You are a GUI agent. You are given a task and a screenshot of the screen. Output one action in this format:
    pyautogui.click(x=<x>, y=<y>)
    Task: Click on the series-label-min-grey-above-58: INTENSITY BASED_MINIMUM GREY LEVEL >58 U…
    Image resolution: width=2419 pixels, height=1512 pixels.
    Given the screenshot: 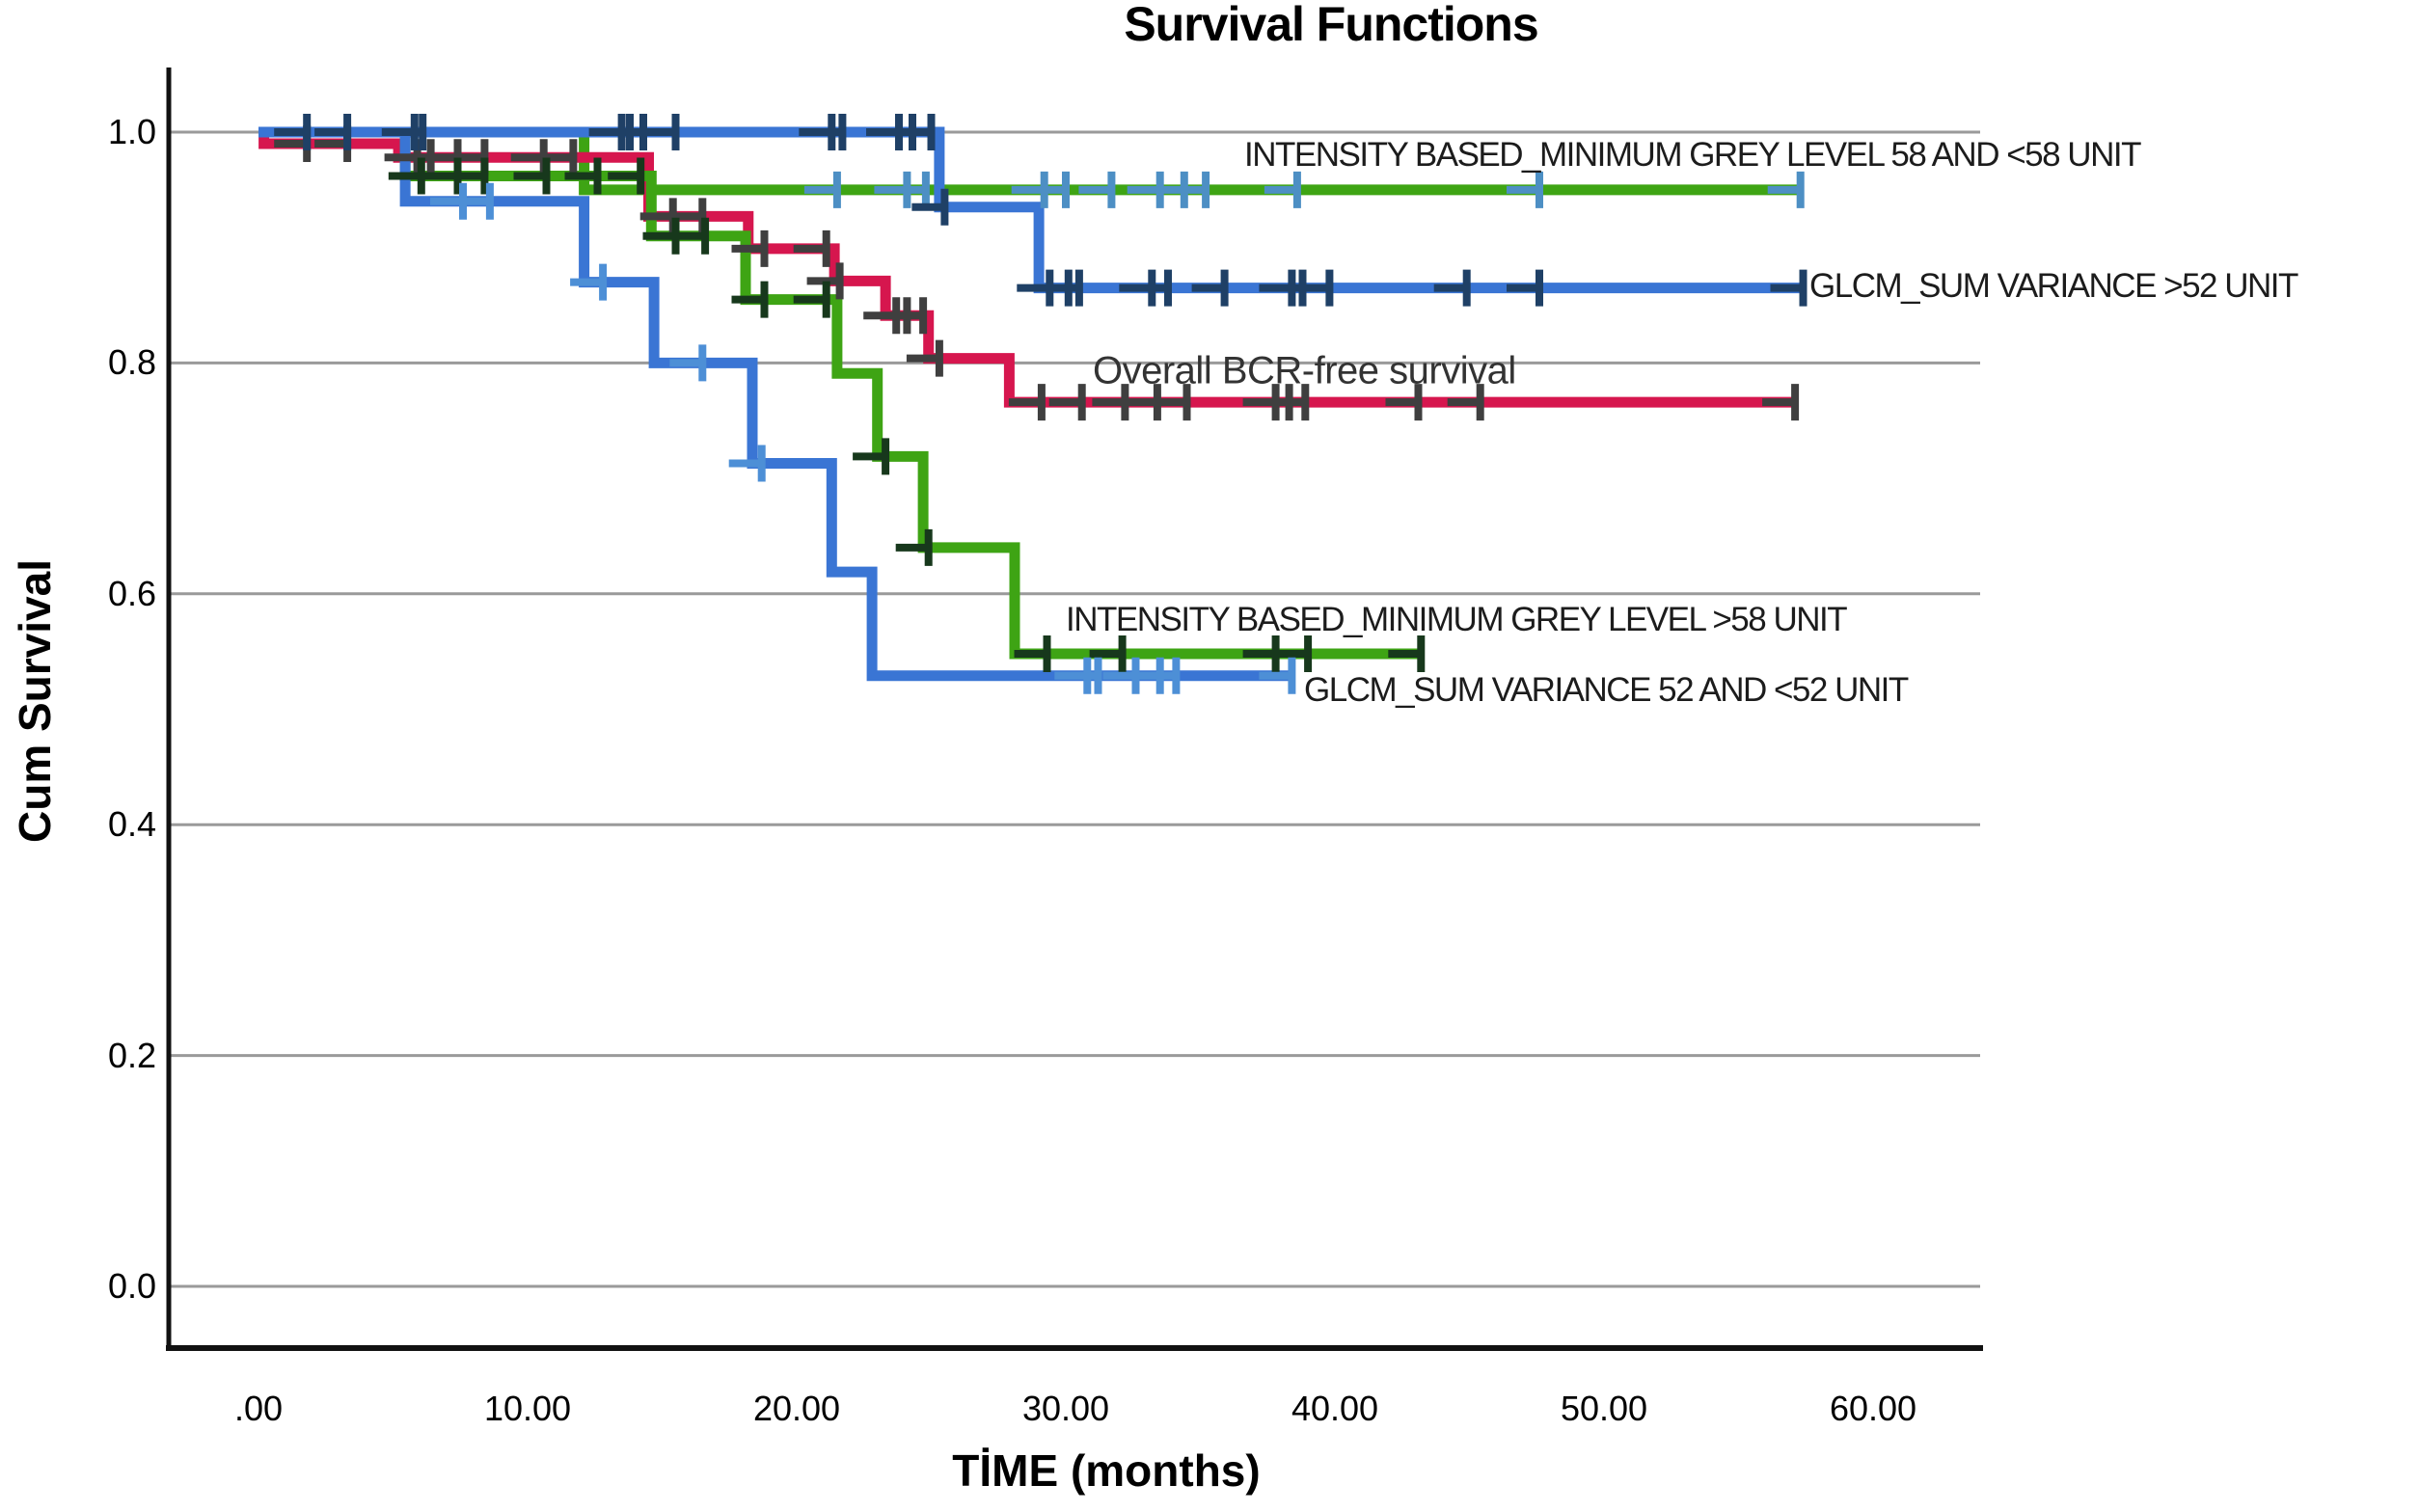 What is the action you would take?
    pyautogui.click(x=1457, y=619)
    